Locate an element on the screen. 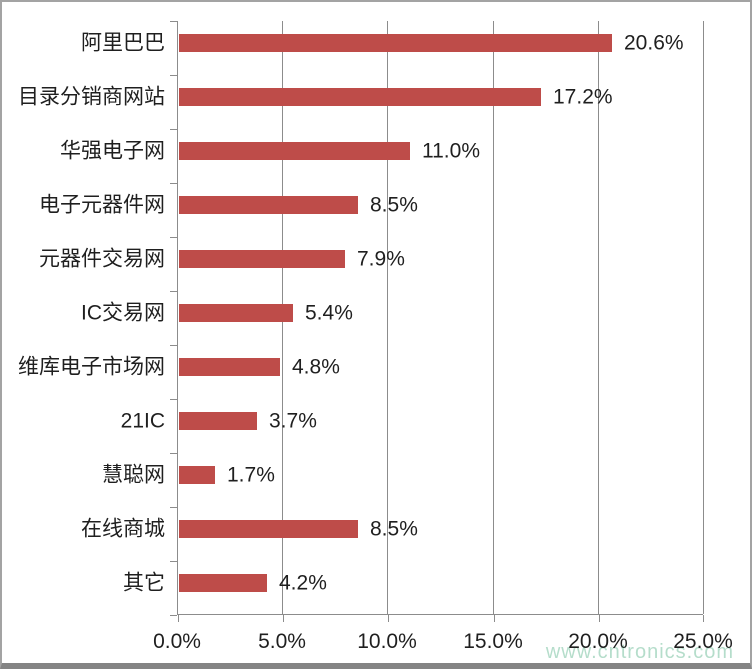 The image size is (752, 669). category-label: 阿里巴巴 is located at coordinates (123, 43).